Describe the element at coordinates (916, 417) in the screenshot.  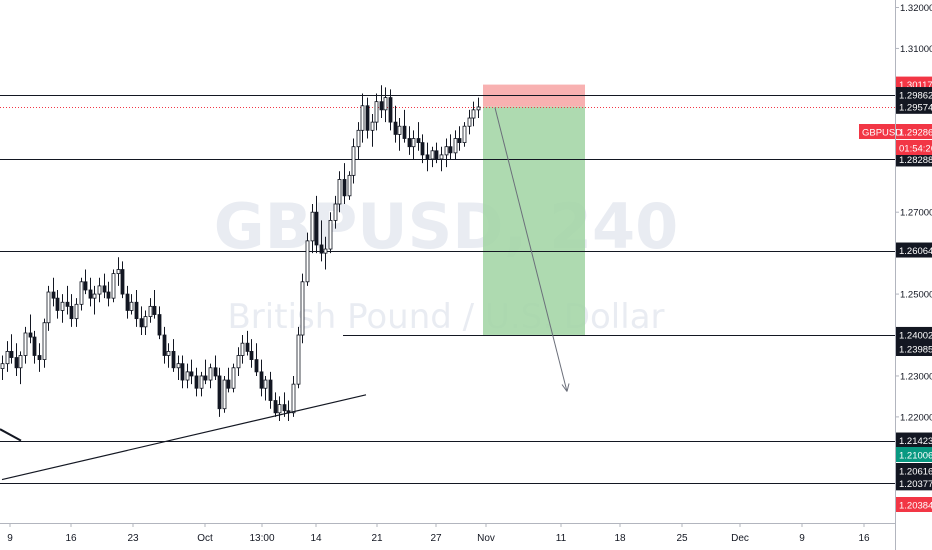
I see `price-tick-label: 1.22000` at that location.